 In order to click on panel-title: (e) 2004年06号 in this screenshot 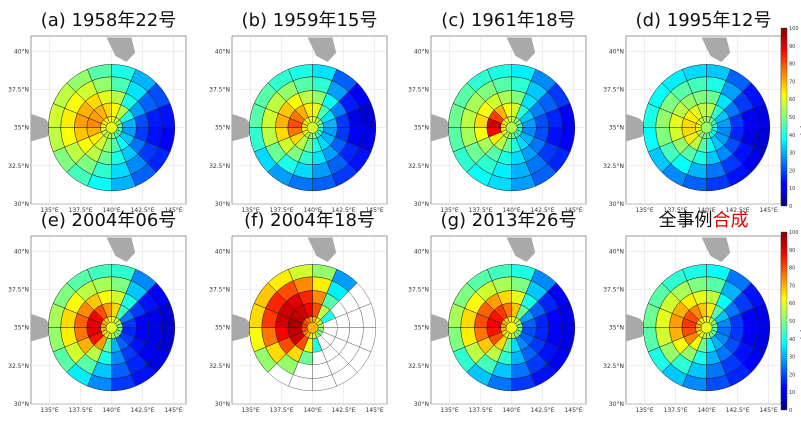, I will do `click(109, 220)`.